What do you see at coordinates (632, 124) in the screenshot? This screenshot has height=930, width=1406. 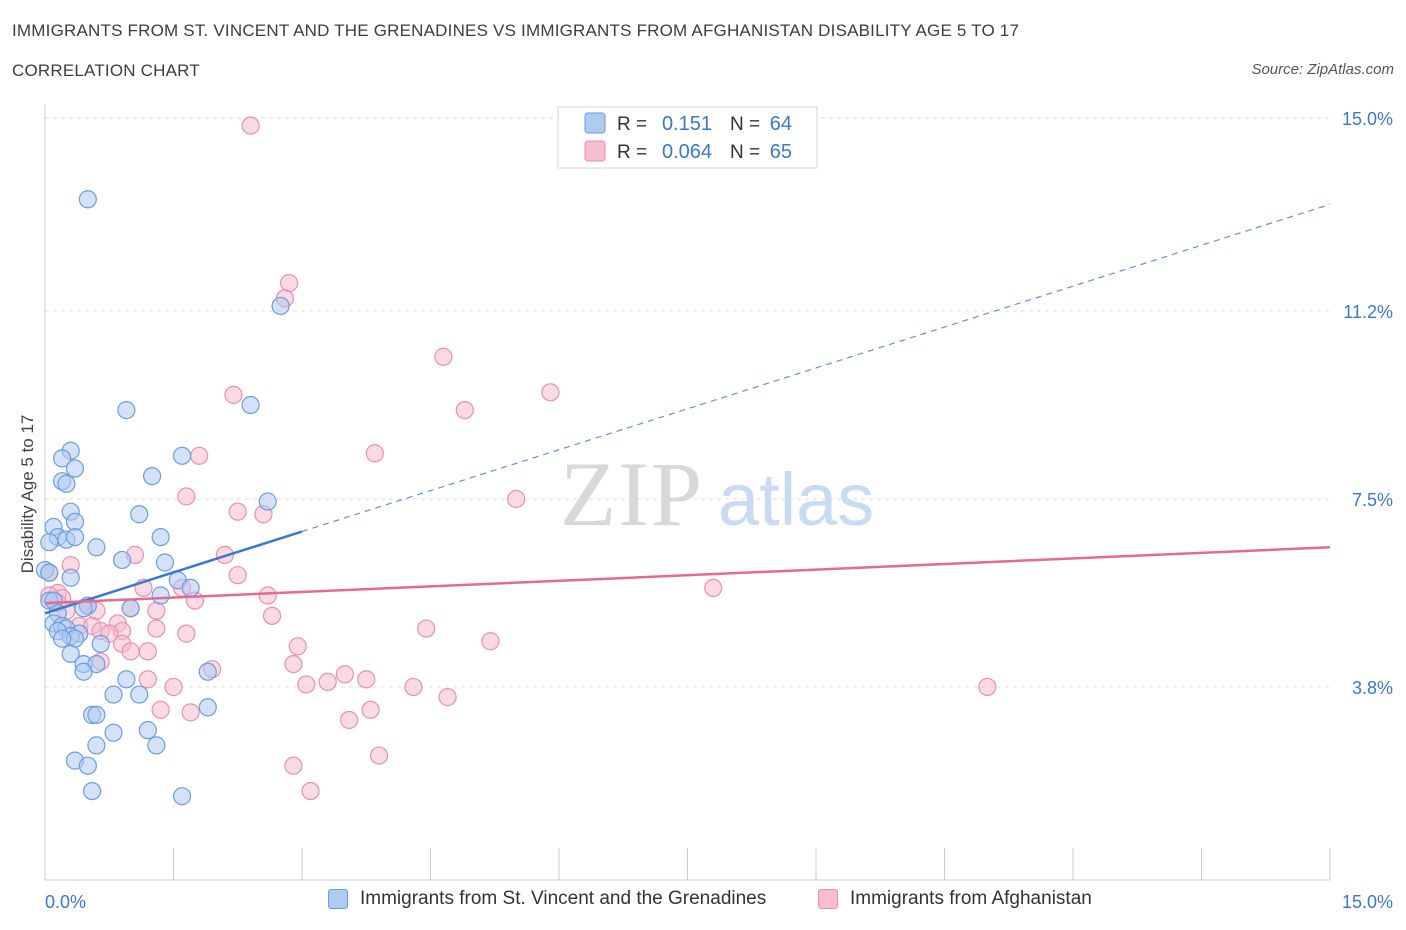 I see `legend-top-r-label-1: R =` at bounding box center [632, 124].